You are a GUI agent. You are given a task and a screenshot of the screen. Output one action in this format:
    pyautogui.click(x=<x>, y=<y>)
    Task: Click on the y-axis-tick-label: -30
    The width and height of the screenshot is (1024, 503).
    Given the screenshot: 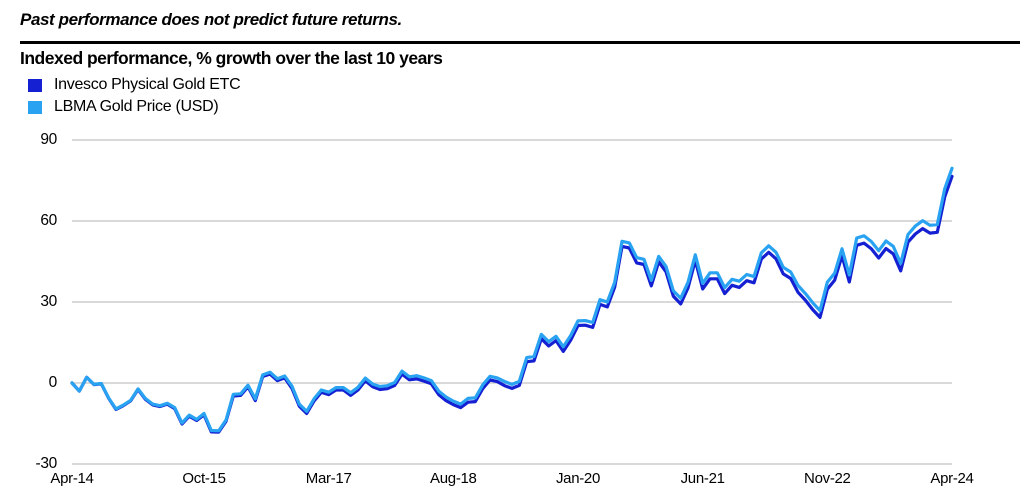 What is the action you would take?
    pyautogui.click(x=46, y=463)
    